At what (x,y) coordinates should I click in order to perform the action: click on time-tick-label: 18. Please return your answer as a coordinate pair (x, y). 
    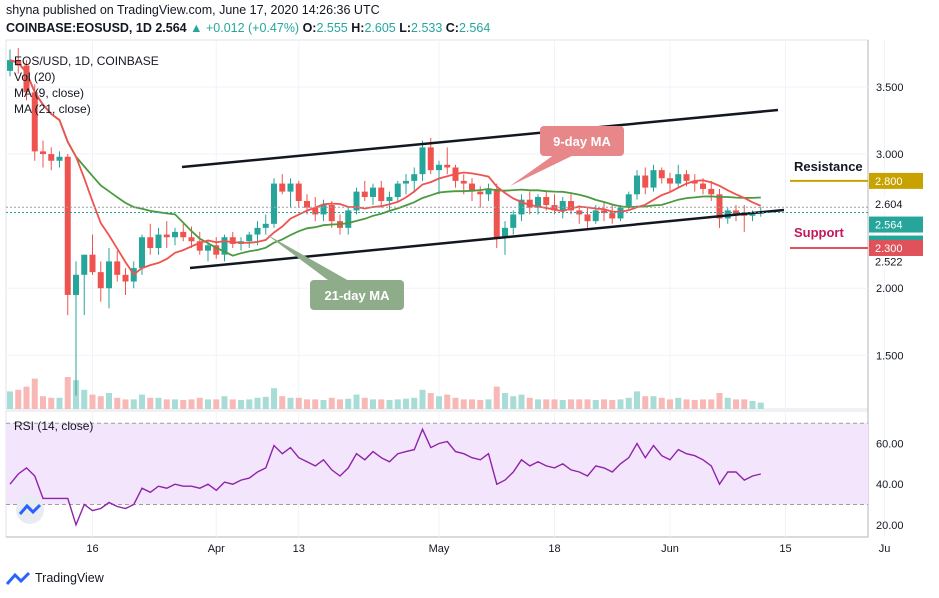
    Looking at the image, I should click on (554, 549).